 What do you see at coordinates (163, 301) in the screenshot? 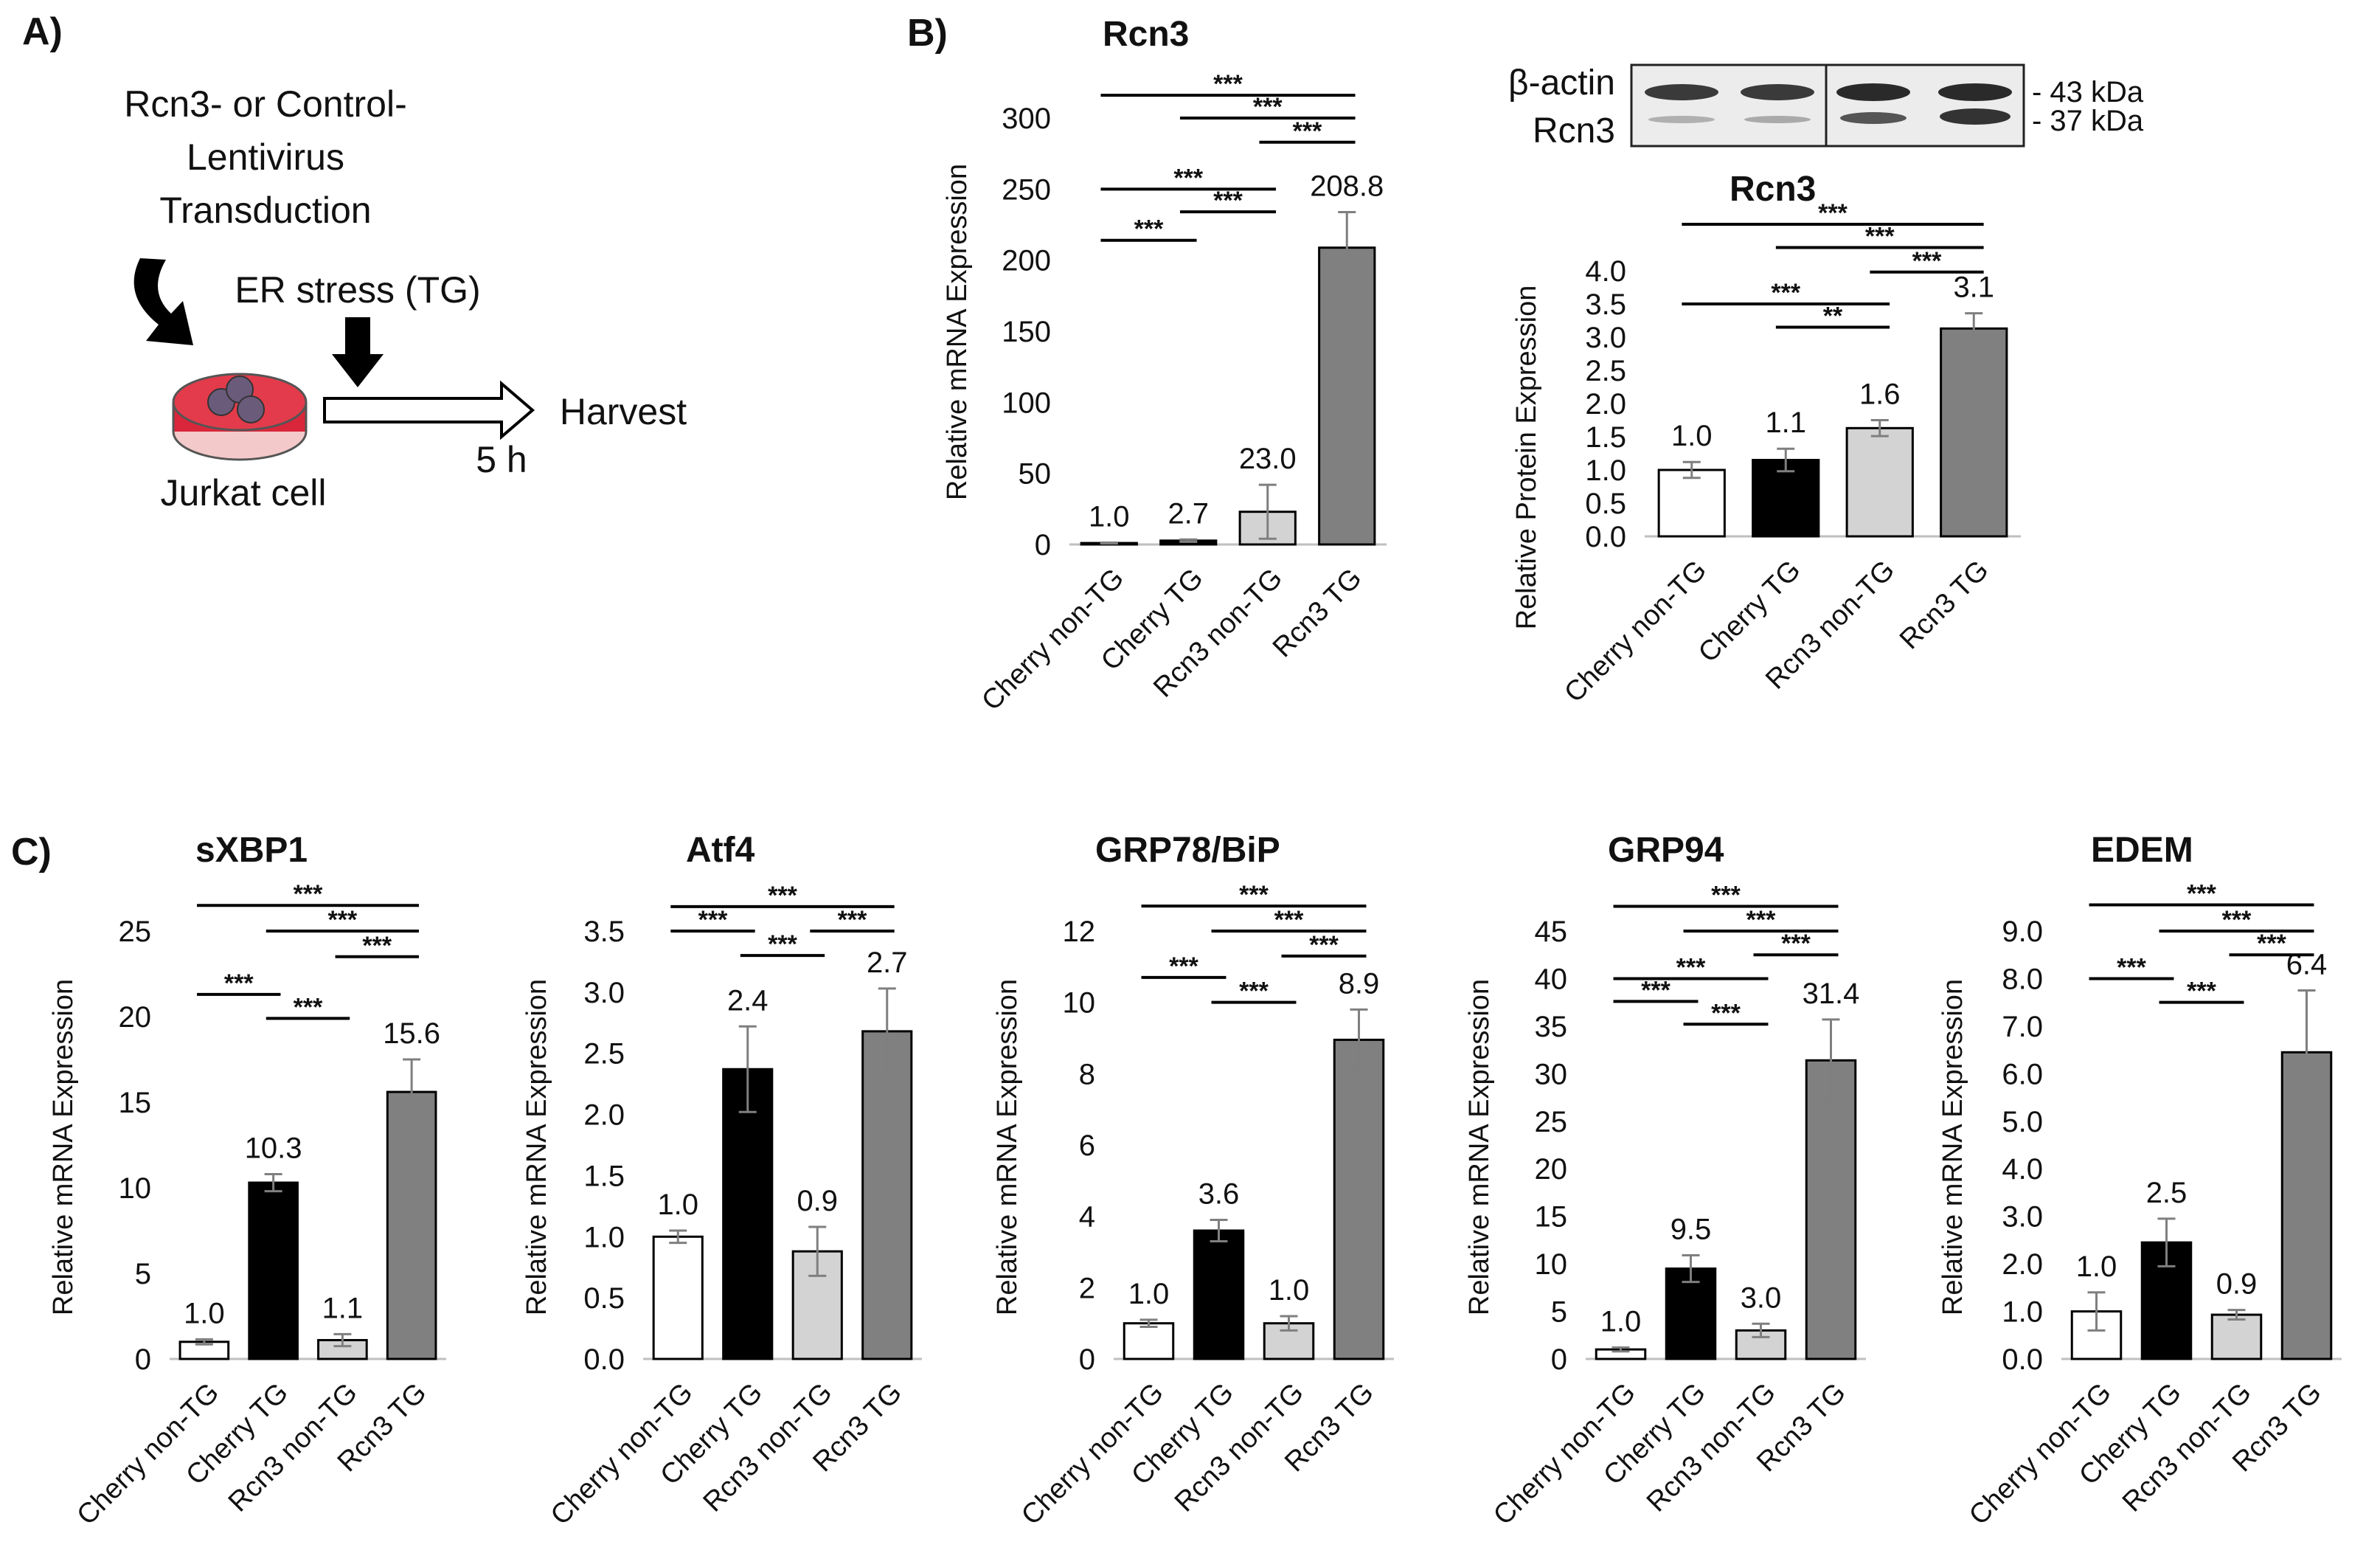
I see `curved-arrow-icon` at bounding box center [163, 301].